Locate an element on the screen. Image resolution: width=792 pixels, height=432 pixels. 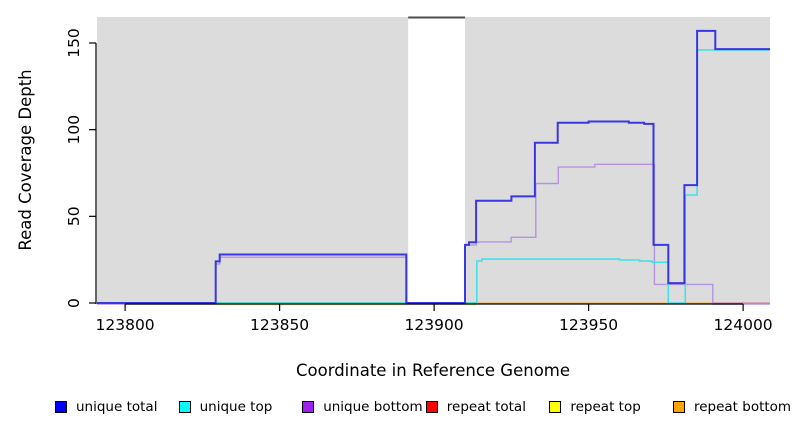
y-tick-label: 50 is located at coordinates (74, 216).